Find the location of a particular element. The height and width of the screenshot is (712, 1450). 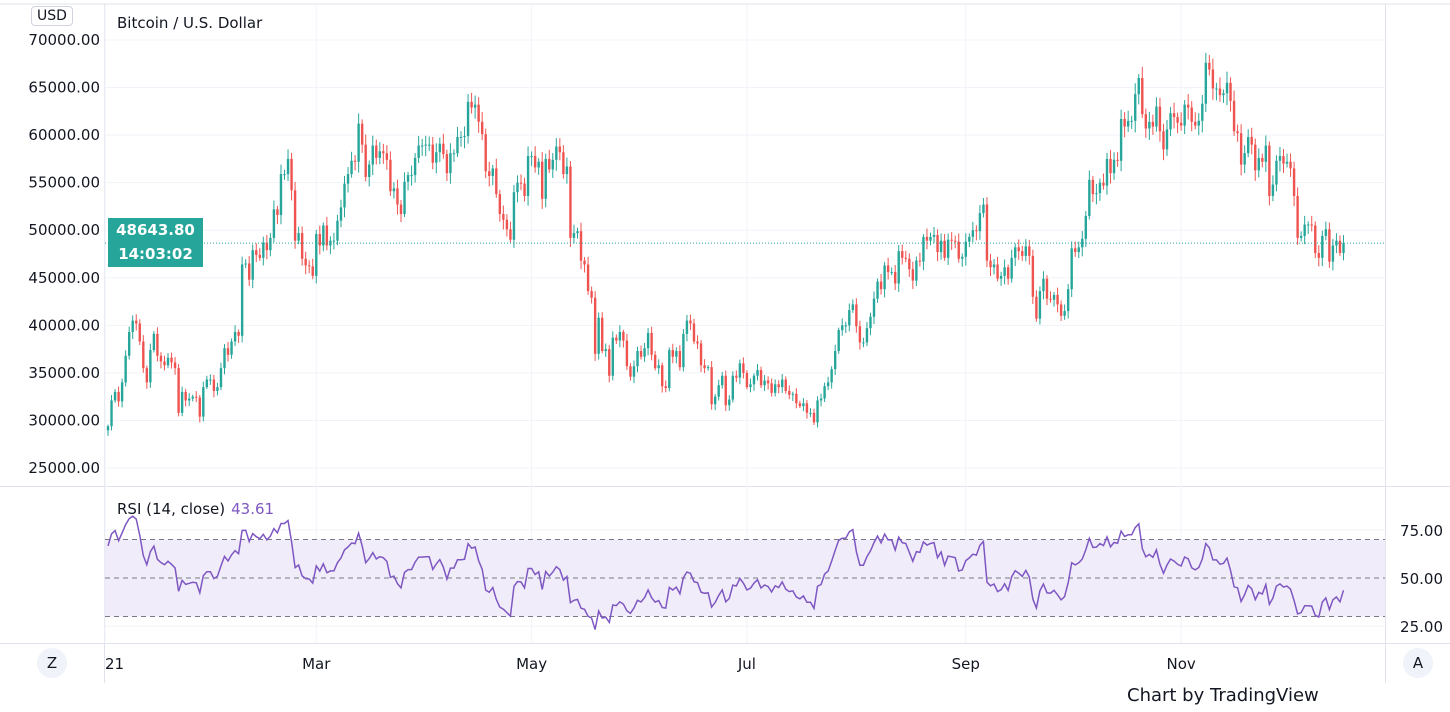

price-tick-label: 70000.00 is located at coordinates (64, 40).